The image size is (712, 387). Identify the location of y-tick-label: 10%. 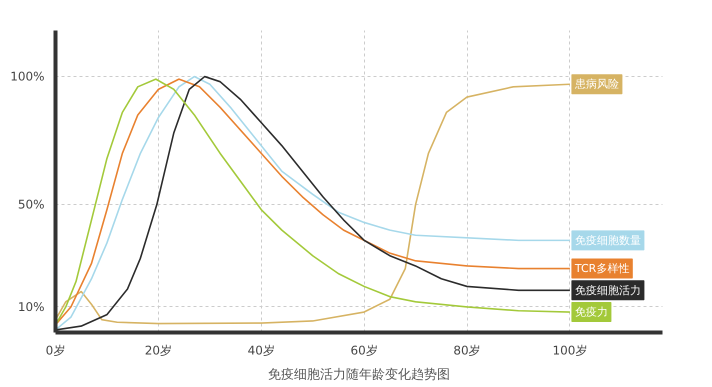
(31, 307).